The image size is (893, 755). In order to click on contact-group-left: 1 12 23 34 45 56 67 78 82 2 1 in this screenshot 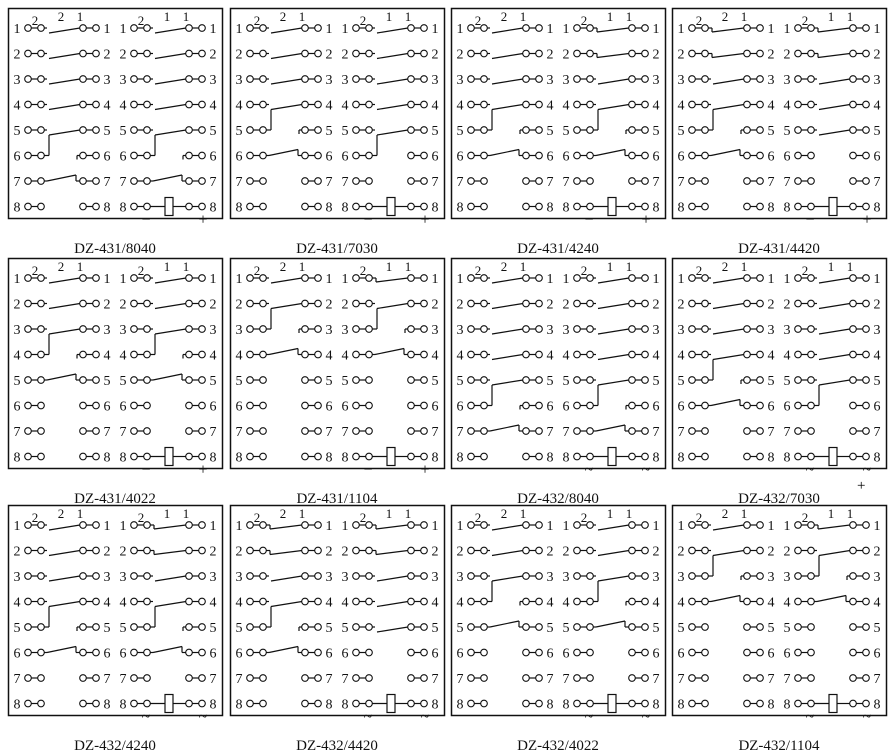, I will do `click(62, 362)`.